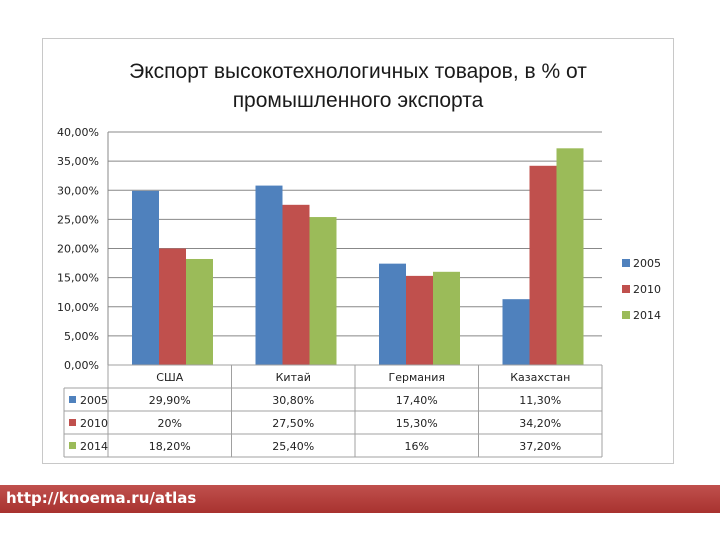 This screenshot has height=540, width=720. Describe the element at coordinates (293, 400) in the screenshot. I see `data-label: 30,80%` at that location.